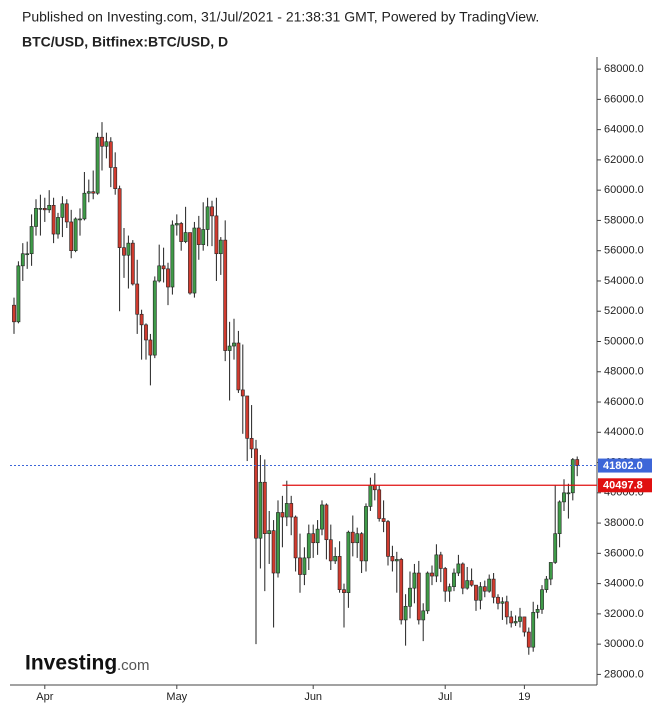 The height and width of the screenshot is (710, 659). What do you see at coordinates (624, 130) in the screenshot?
I see `y-tick-label: 64000.0` at bounding box center [624, 130].